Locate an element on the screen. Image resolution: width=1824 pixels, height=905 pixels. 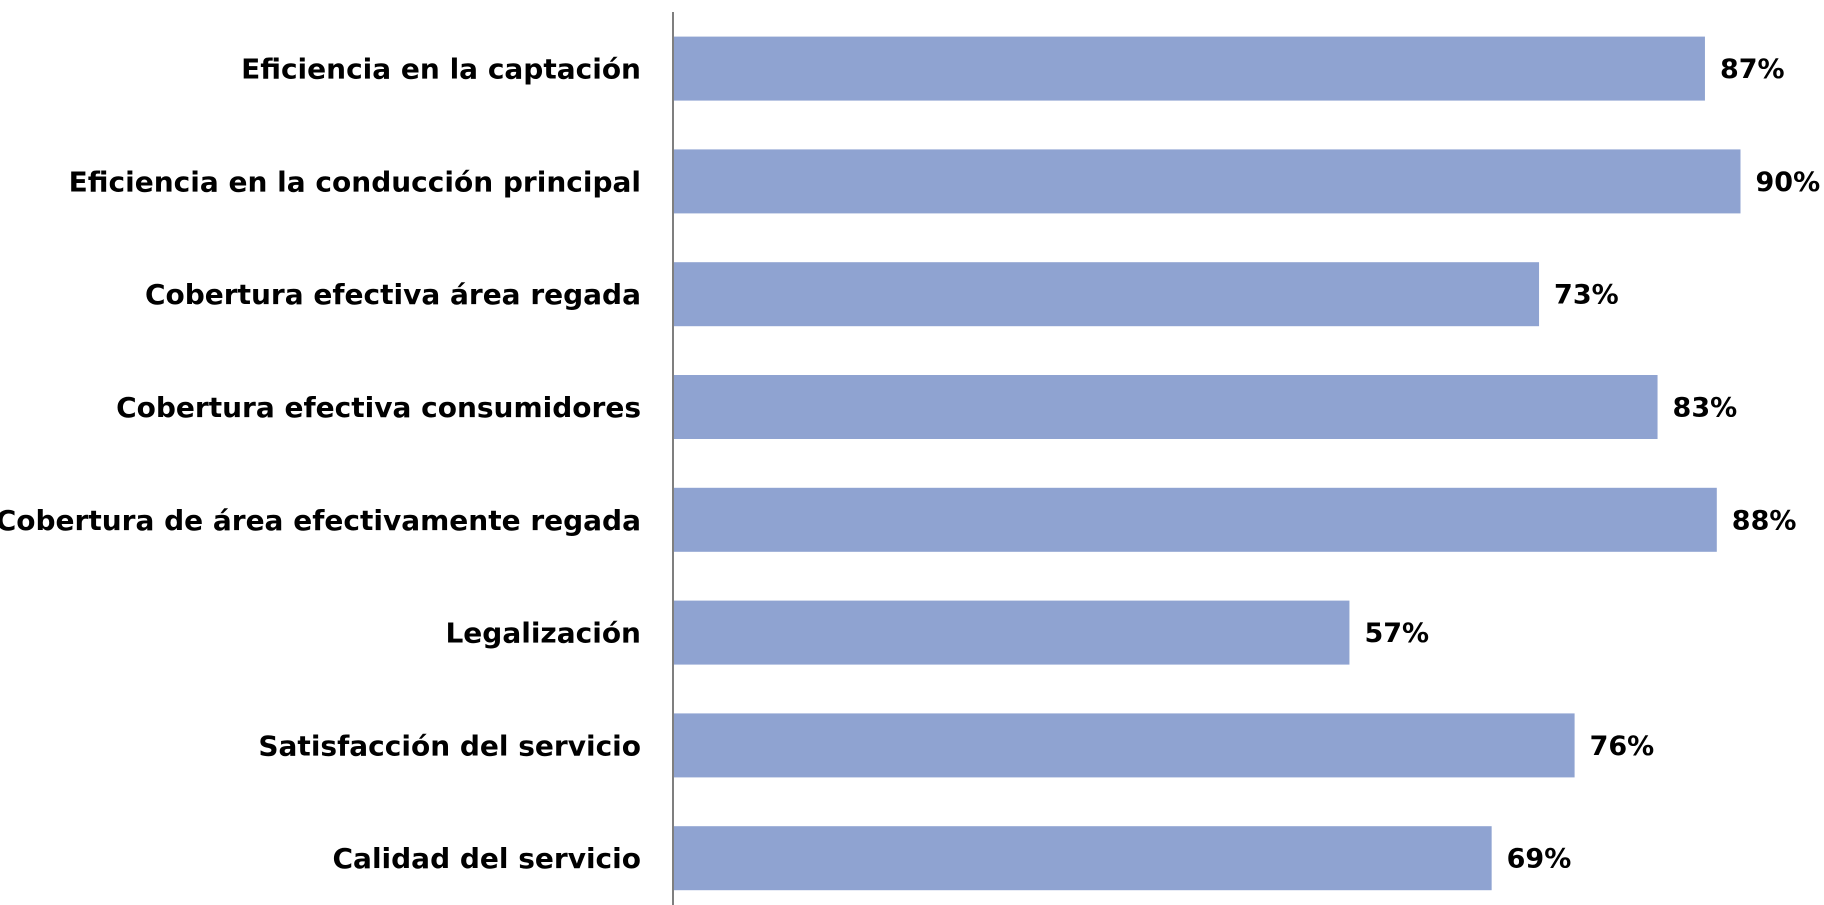
value-label: 90% is located at coordinates (1788, 182).